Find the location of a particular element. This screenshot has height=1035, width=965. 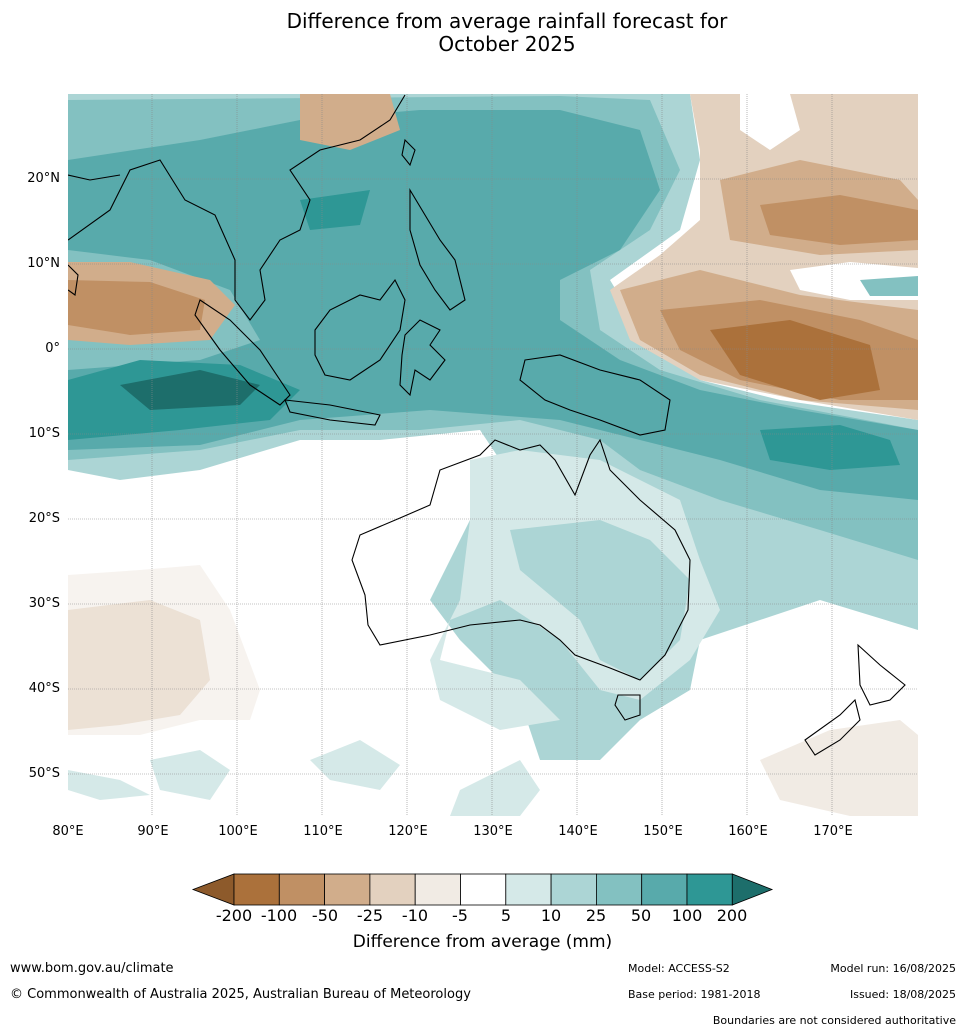

legend-tick-10: 10 is located at coordinates (551, 915).